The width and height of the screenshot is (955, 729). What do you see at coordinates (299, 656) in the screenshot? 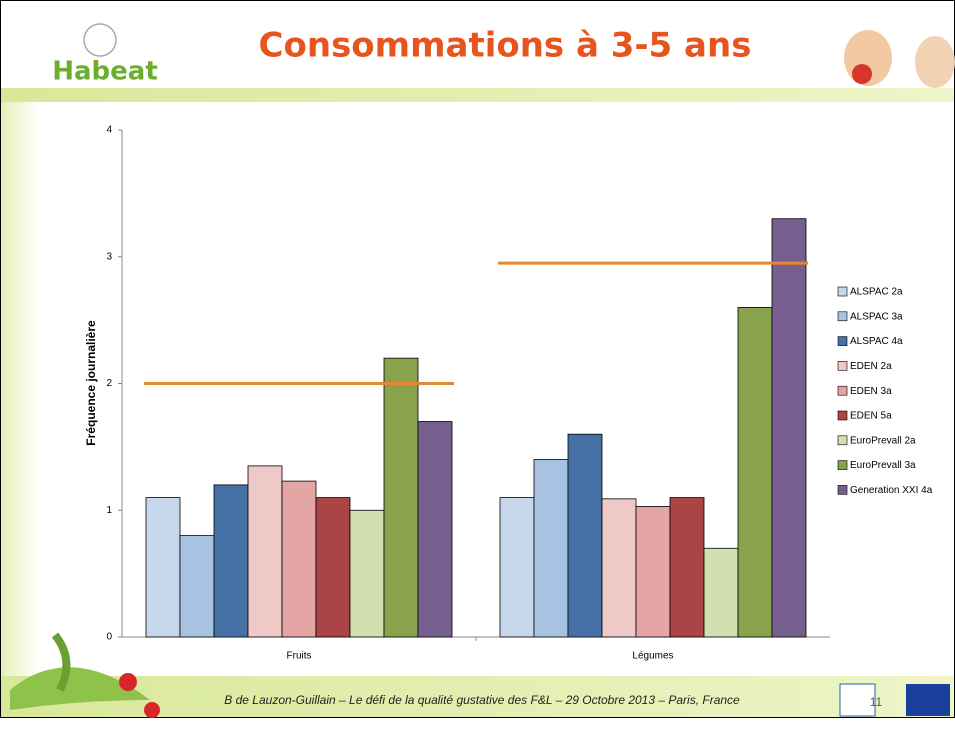
I see `x-tick-label: Fruits` at bounding box center [299, 656].